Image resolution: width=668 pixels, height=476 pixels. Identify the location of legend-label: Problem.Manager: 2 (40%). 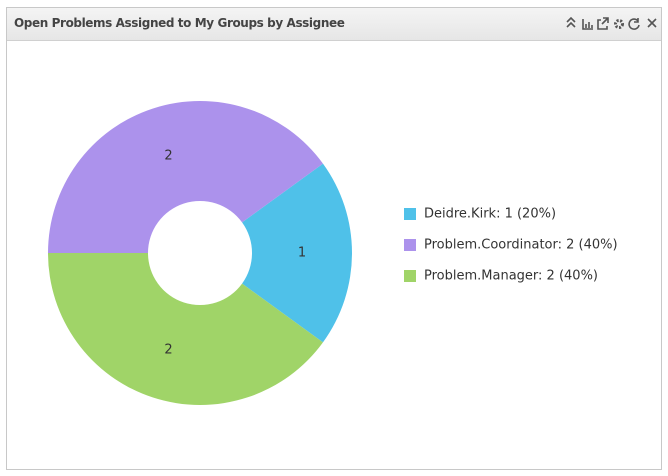
(511, 276).